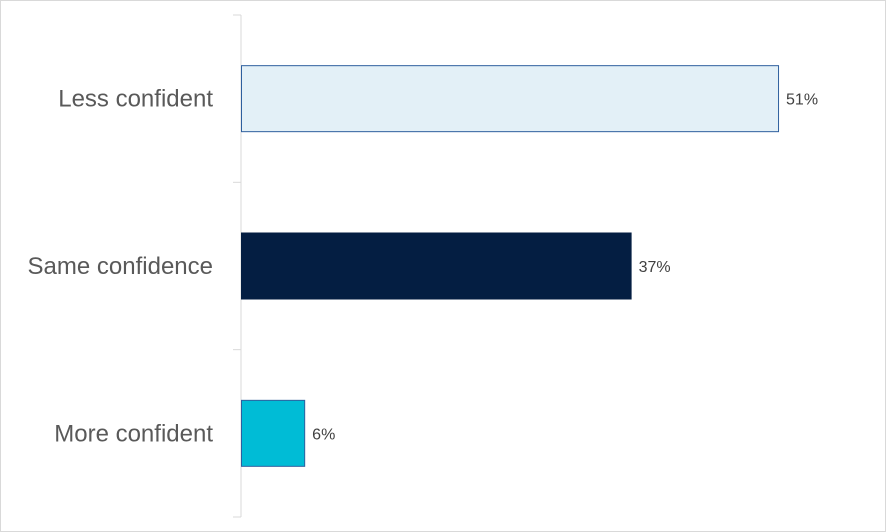 The height and width of the screenshot is (532, 886). Describe the element at coordinates (436, 266) in the screenshot. I see `bar-same-confidence` at that location.